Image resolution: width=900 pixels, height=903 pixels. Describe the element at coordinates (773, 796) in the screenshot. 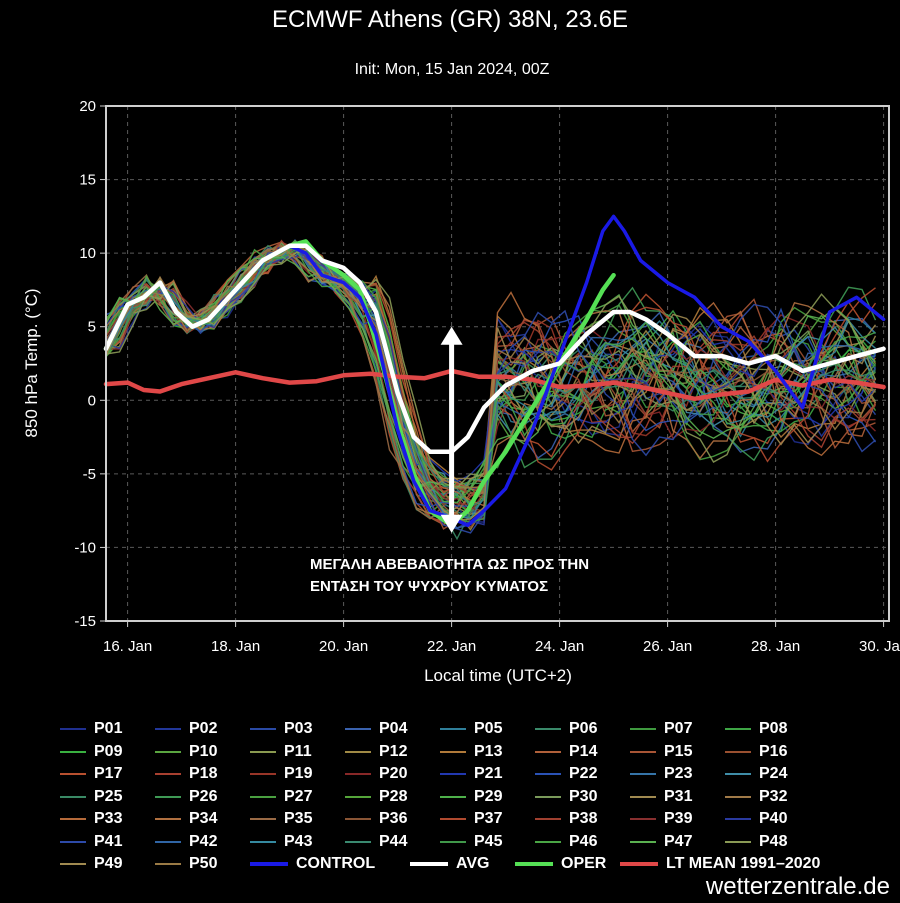

I see `legend-label: P32` at that location.